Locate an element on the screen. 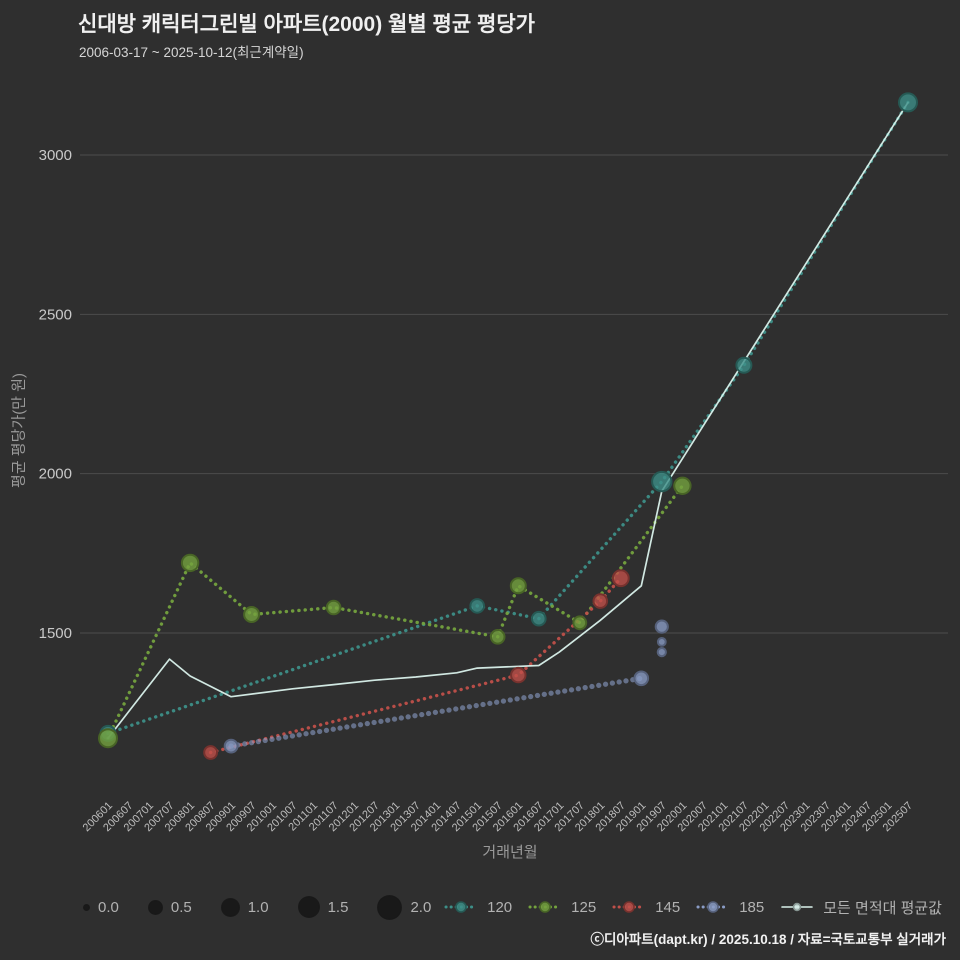 The height and width of the screenshot is (960, 960). size-legend-label: 1.5 is located at coordinates (338, 907).